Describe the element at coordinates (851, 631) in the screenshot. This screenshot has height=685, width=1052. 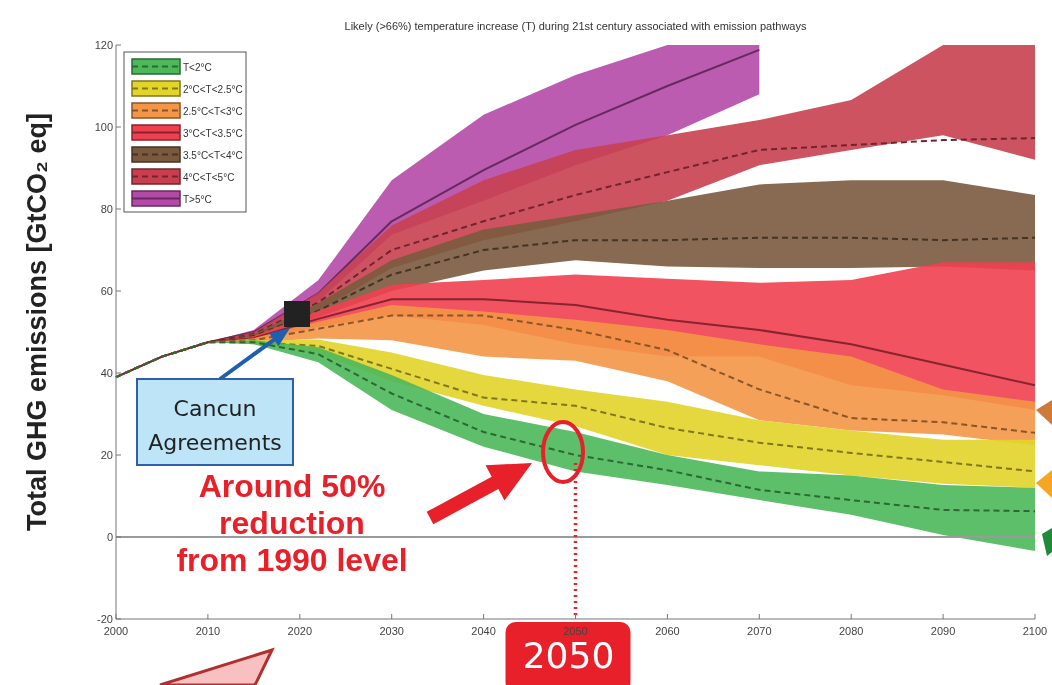
I see `x-tick-label: 2080` at that location.